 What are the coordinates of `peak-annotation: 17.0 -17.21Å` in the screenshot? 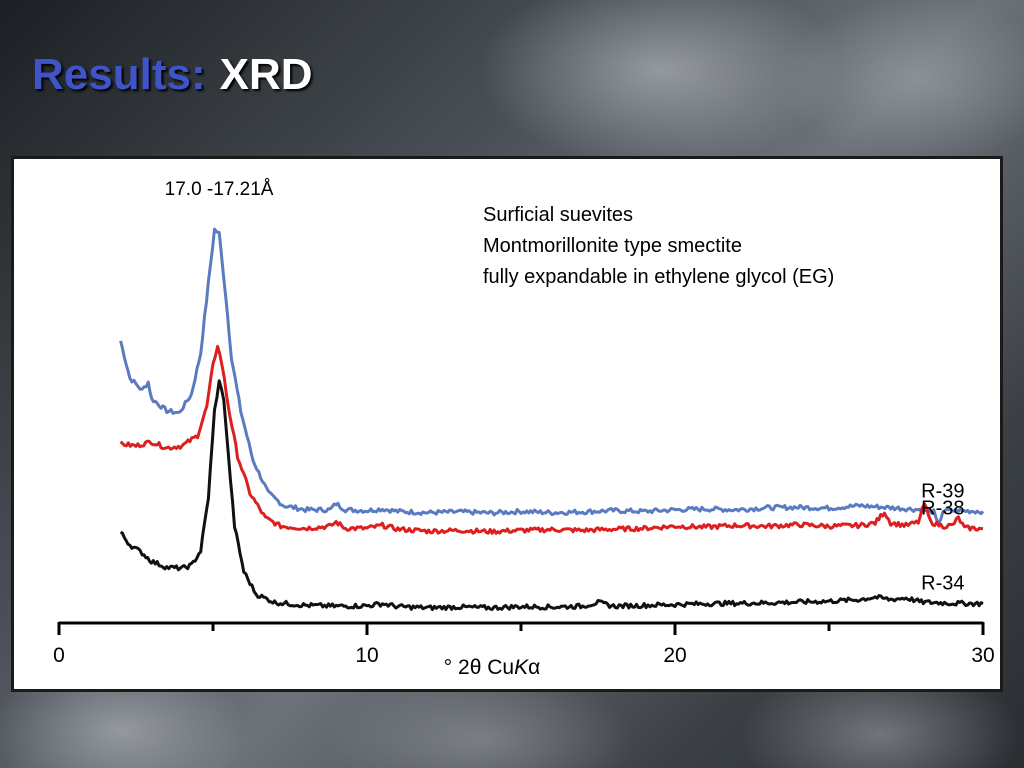 It's located at (219, 189).